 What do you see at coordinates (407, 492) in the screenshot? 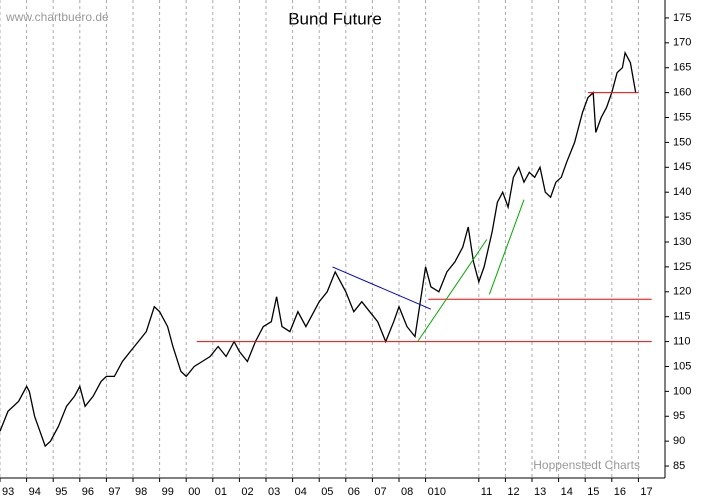
I see `x-tick-label: 08` at bounding box center [407, 492].